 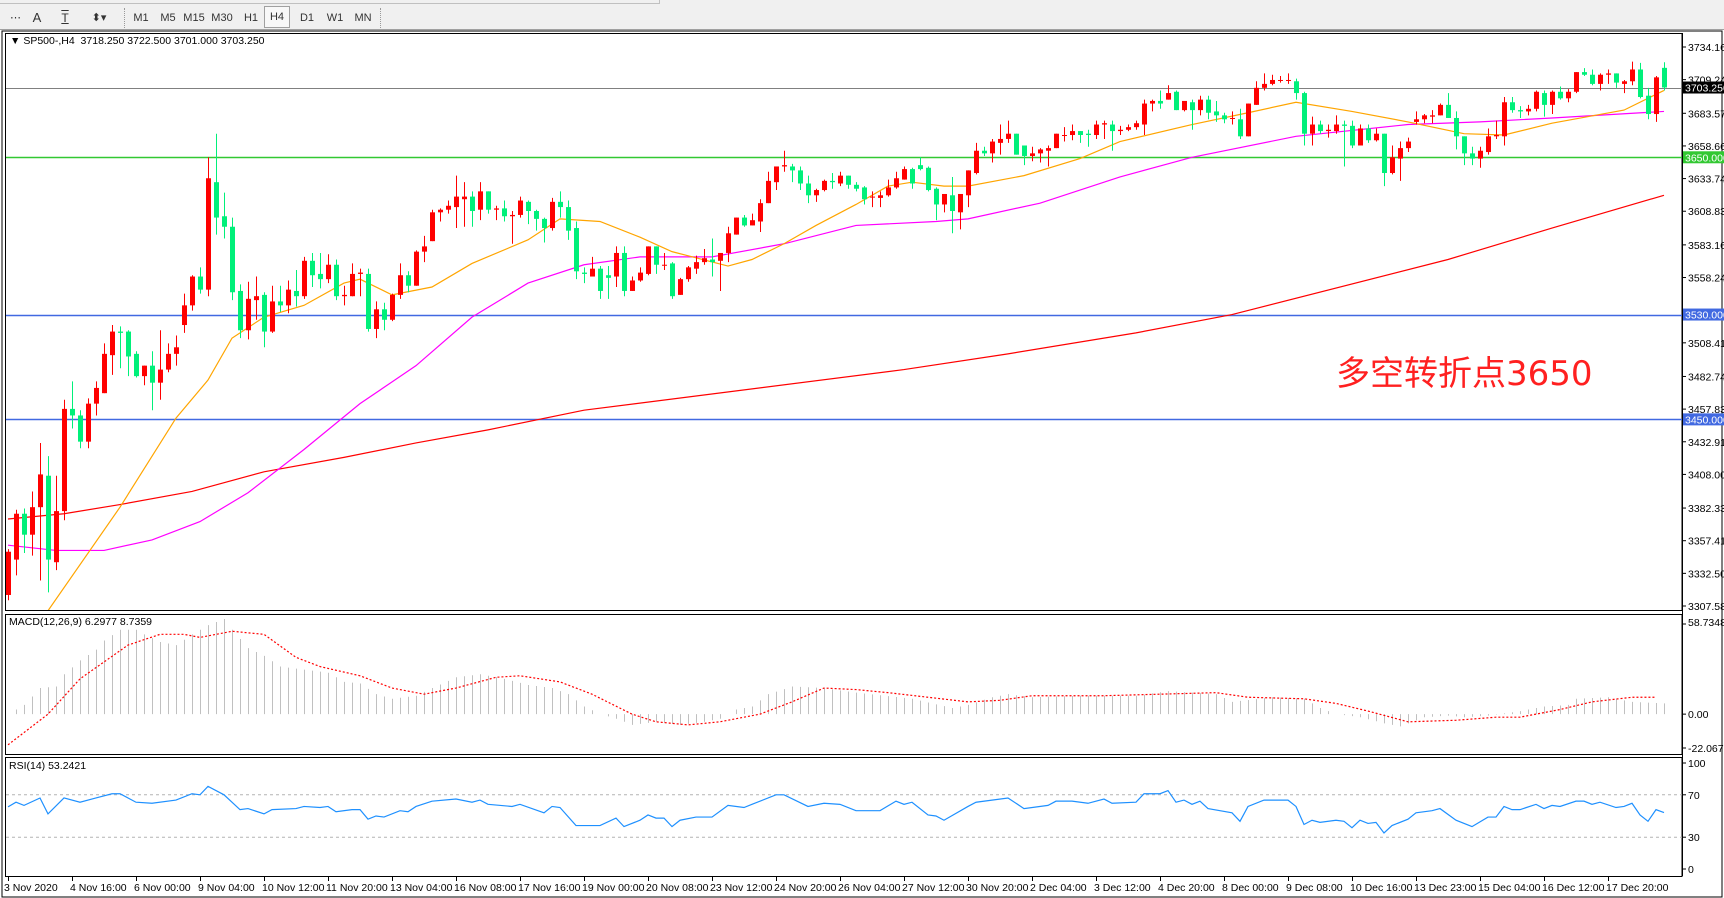 I want to click on timeframe-h1-button: H1, so click(x=251, y=18).